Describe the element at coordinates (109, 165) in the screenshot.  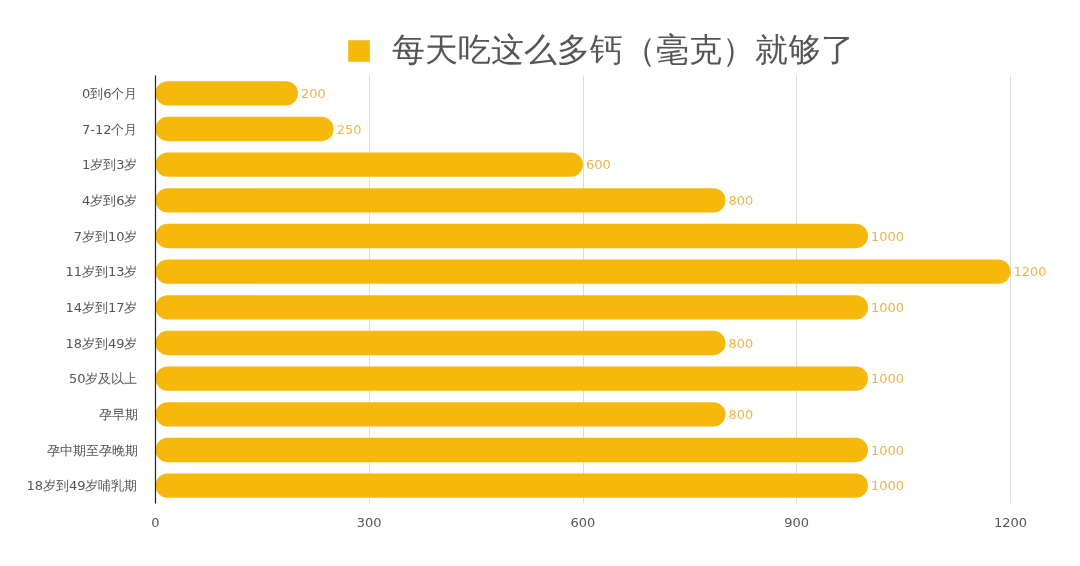
I see `y-tick-label: 1岁到3岁` at that location.